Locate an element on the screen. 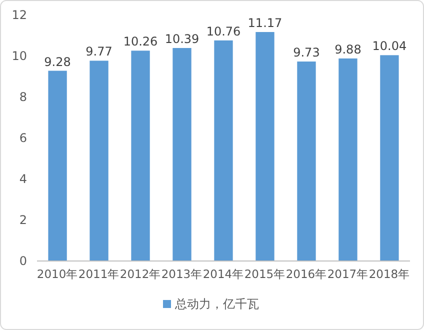 Image resolution: width=424 pixels, height=330 pixels. data-label: 10.76 is located at coordinates (223, 31).